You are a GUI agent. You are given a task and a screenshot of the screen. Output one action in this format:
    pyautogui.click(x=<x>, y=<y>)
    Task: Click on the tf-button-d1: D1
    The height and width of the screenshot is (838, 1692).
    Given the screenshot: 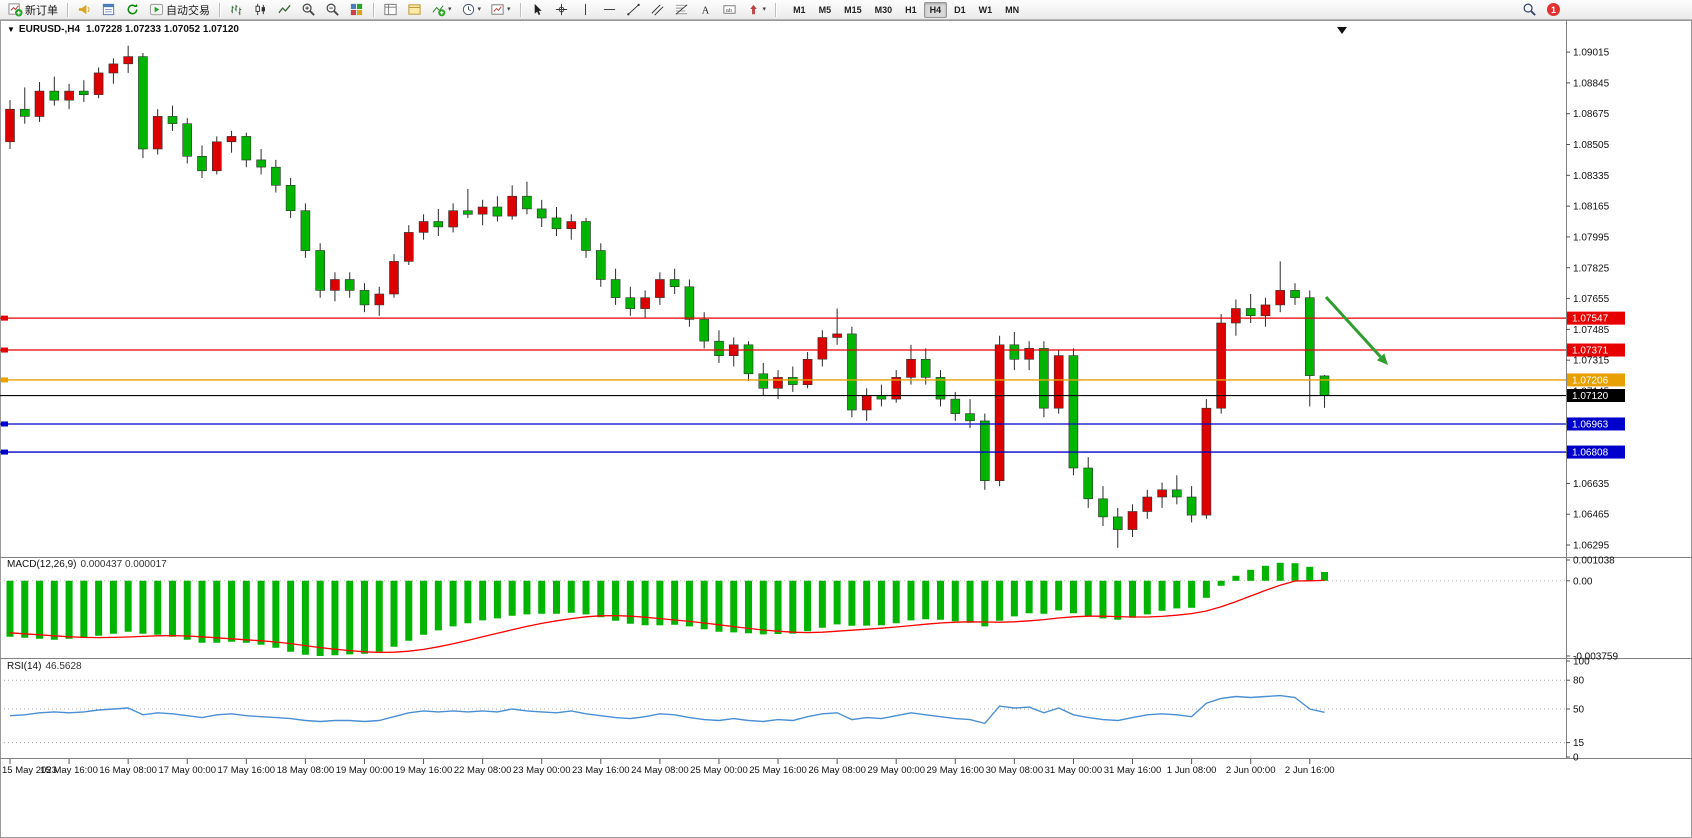 What is the action you would take?
    pyautogui.click(x=960, y=9)
    